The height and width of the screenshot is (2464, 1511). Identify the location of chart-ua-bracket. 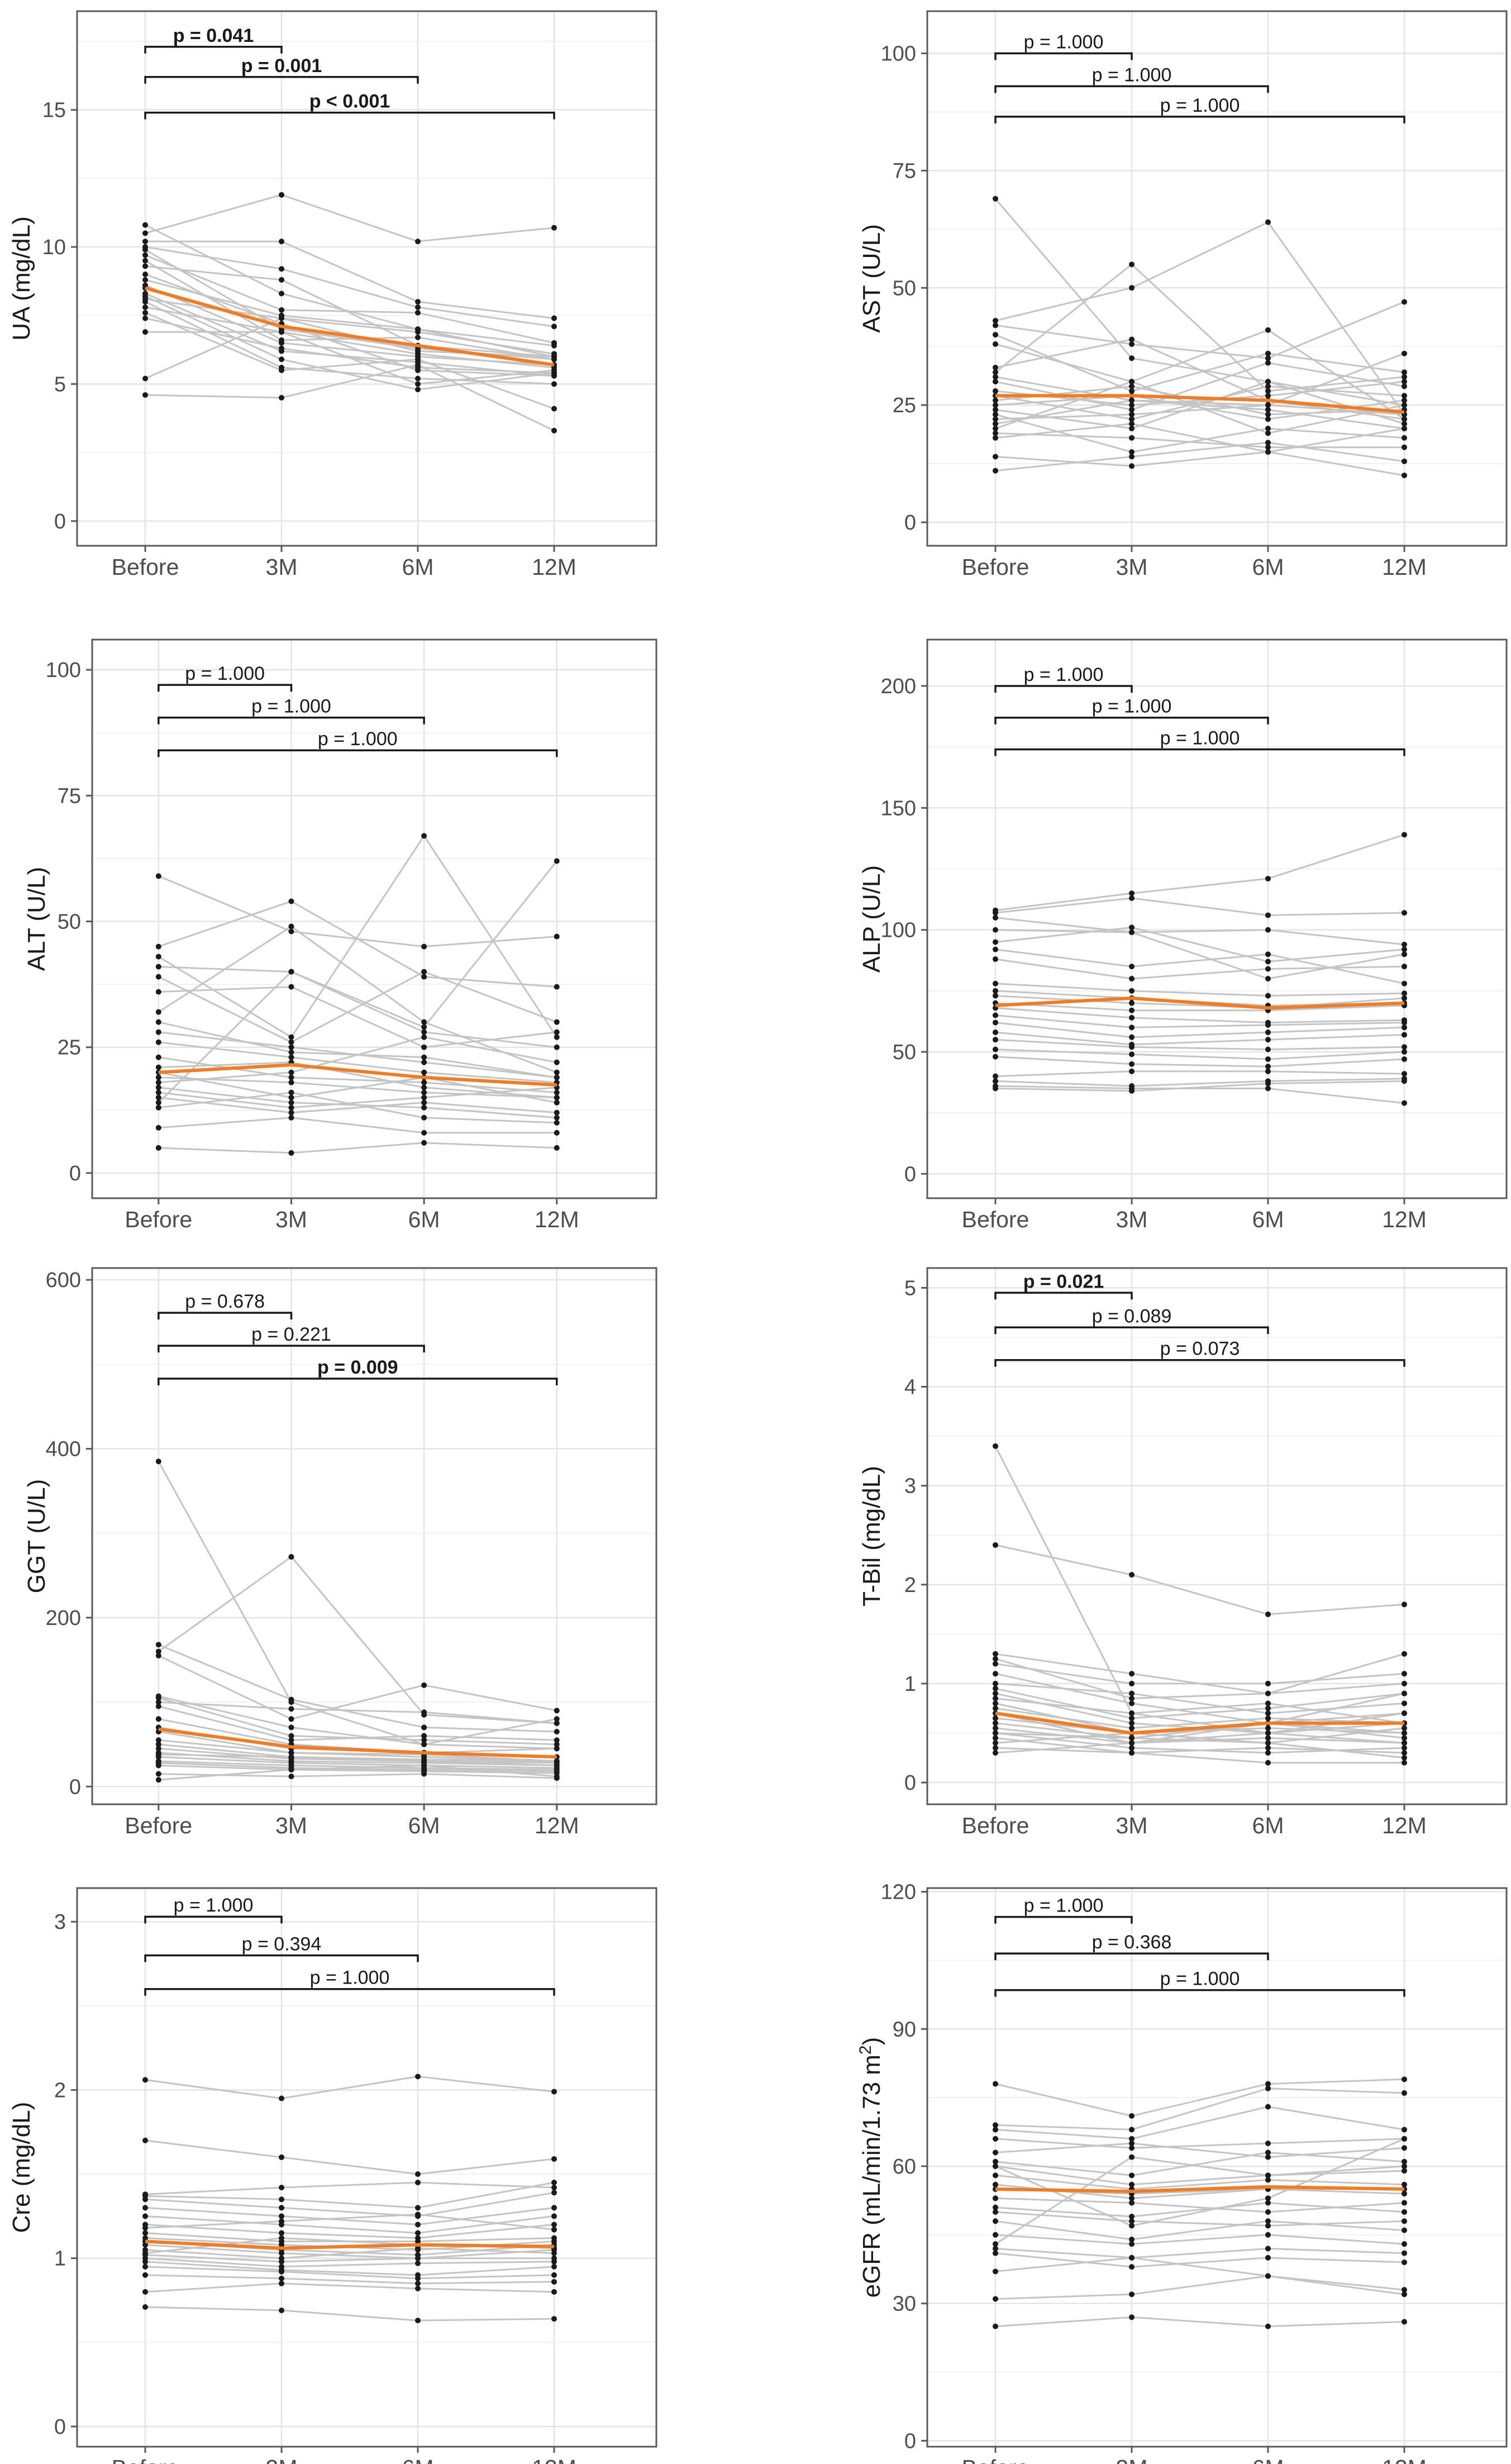
(350, 115).